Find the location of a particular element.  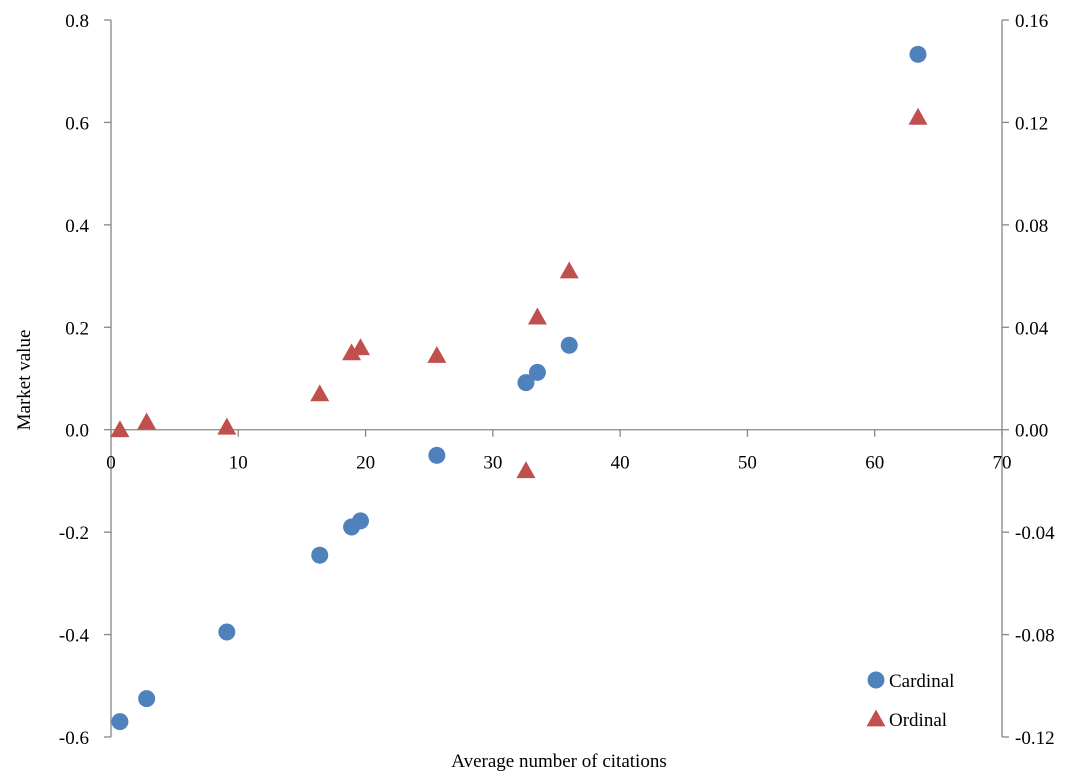

y2-tick-label: -0.08 is located at coordinates (1035, 636).